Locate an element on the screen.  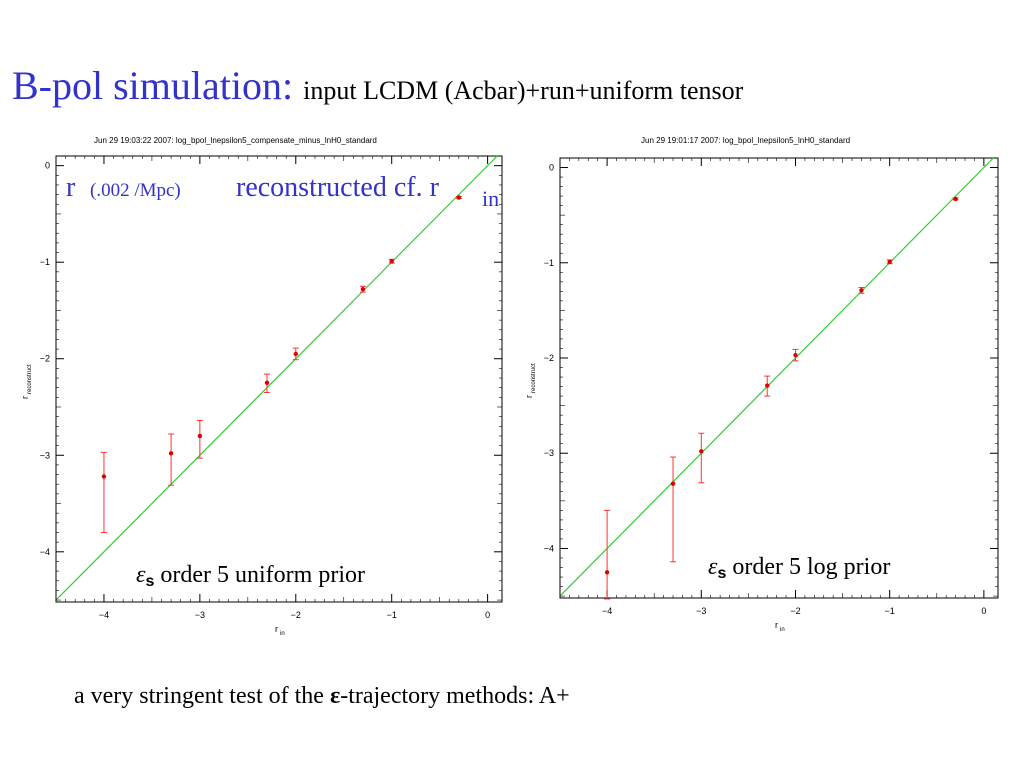
overlay-scale: (.002 /Mpc) is located at coordinates (135, 190).